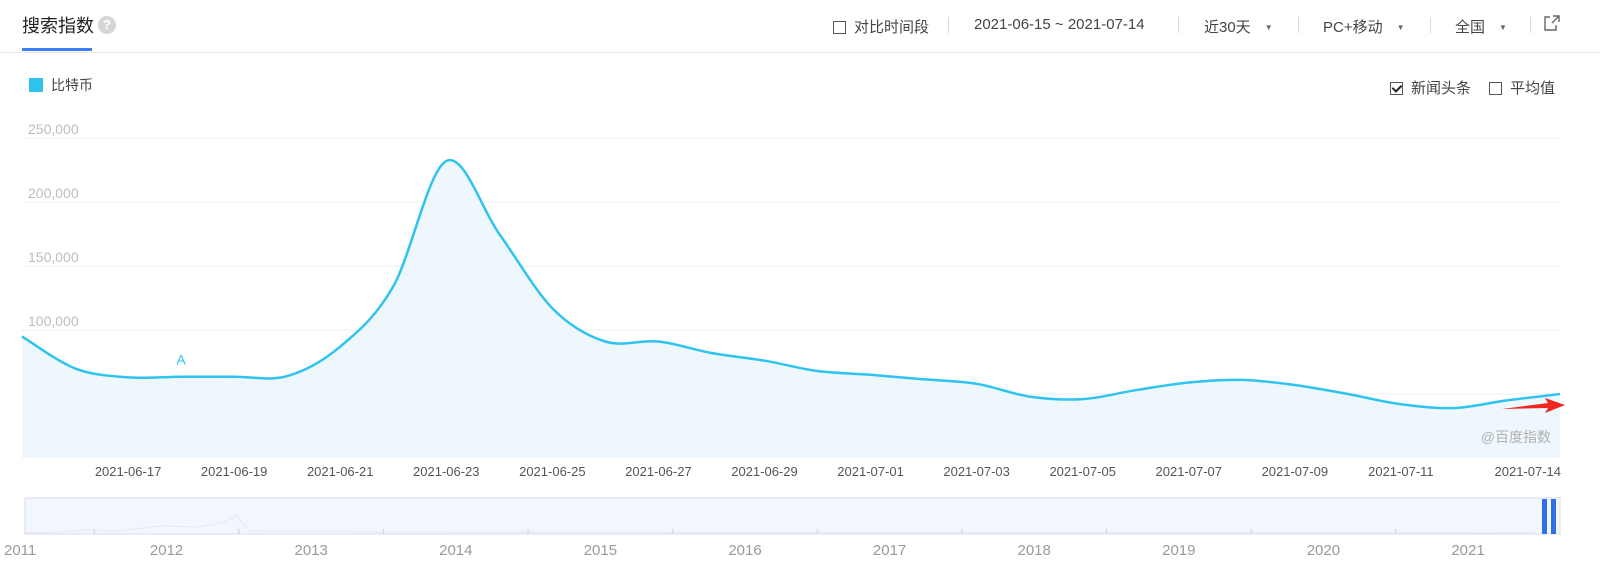 Image resolution: width=1600 pixels, height=573 pixels. What do you see at coordinates (1533, 405) in the screenshot?
I see `red-arrow-annotation` at bounding box center [1533, 405].